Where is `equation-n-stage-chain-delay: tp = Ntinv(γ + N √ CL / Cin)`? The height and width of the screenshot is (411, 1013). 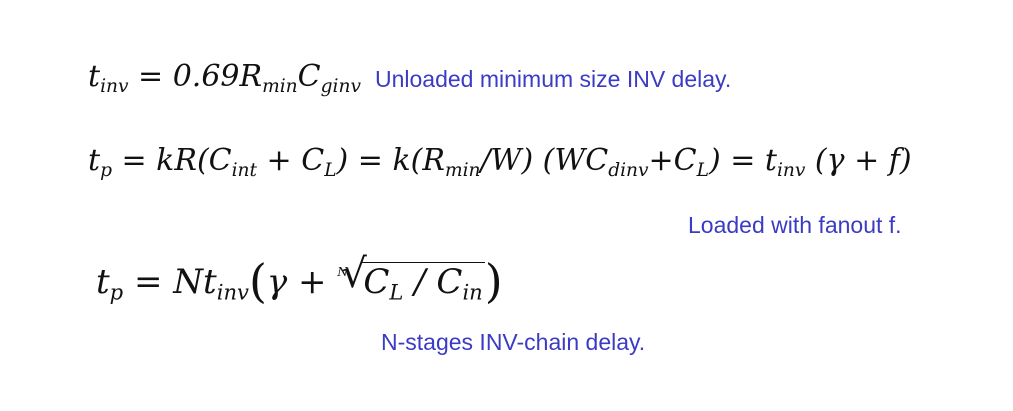 equation-n-stage-chain-delay: tp = Ntinv(γ + N √ CL / Cin) is located at coordinates (299, 279).